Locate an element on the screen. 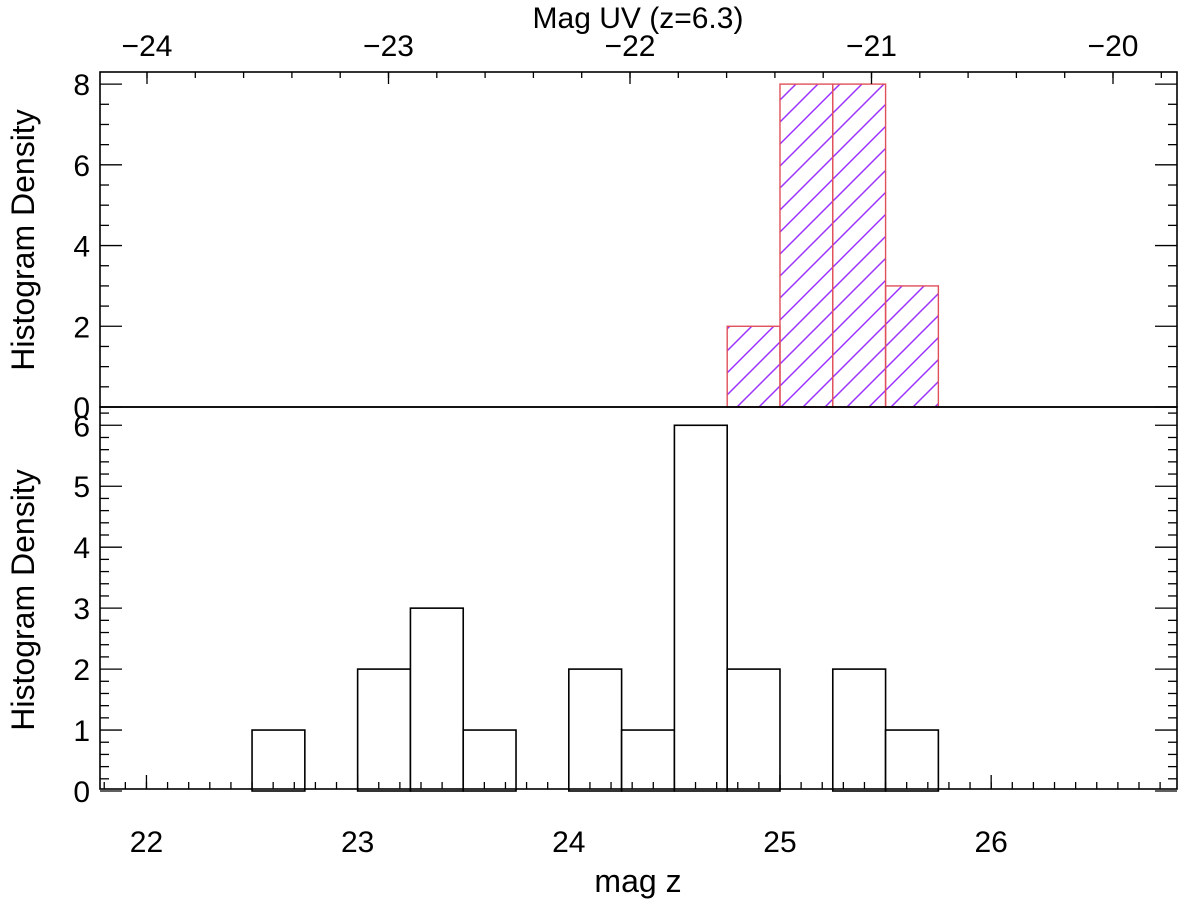 The width and height of the screenshot is (1200, 908). top-y-tick-label: 6 is located at coordinates (81, 166).